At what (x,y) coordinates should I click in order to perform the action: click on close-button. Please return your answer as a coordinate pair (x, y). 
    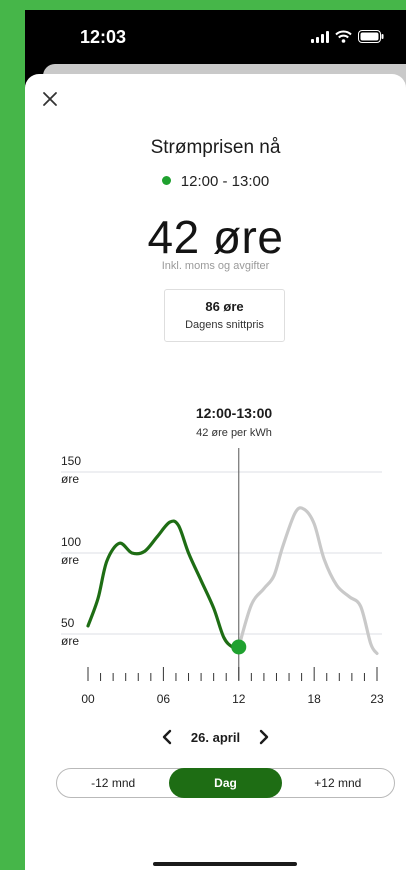
    Looking at the image, I should click on (50, 99).